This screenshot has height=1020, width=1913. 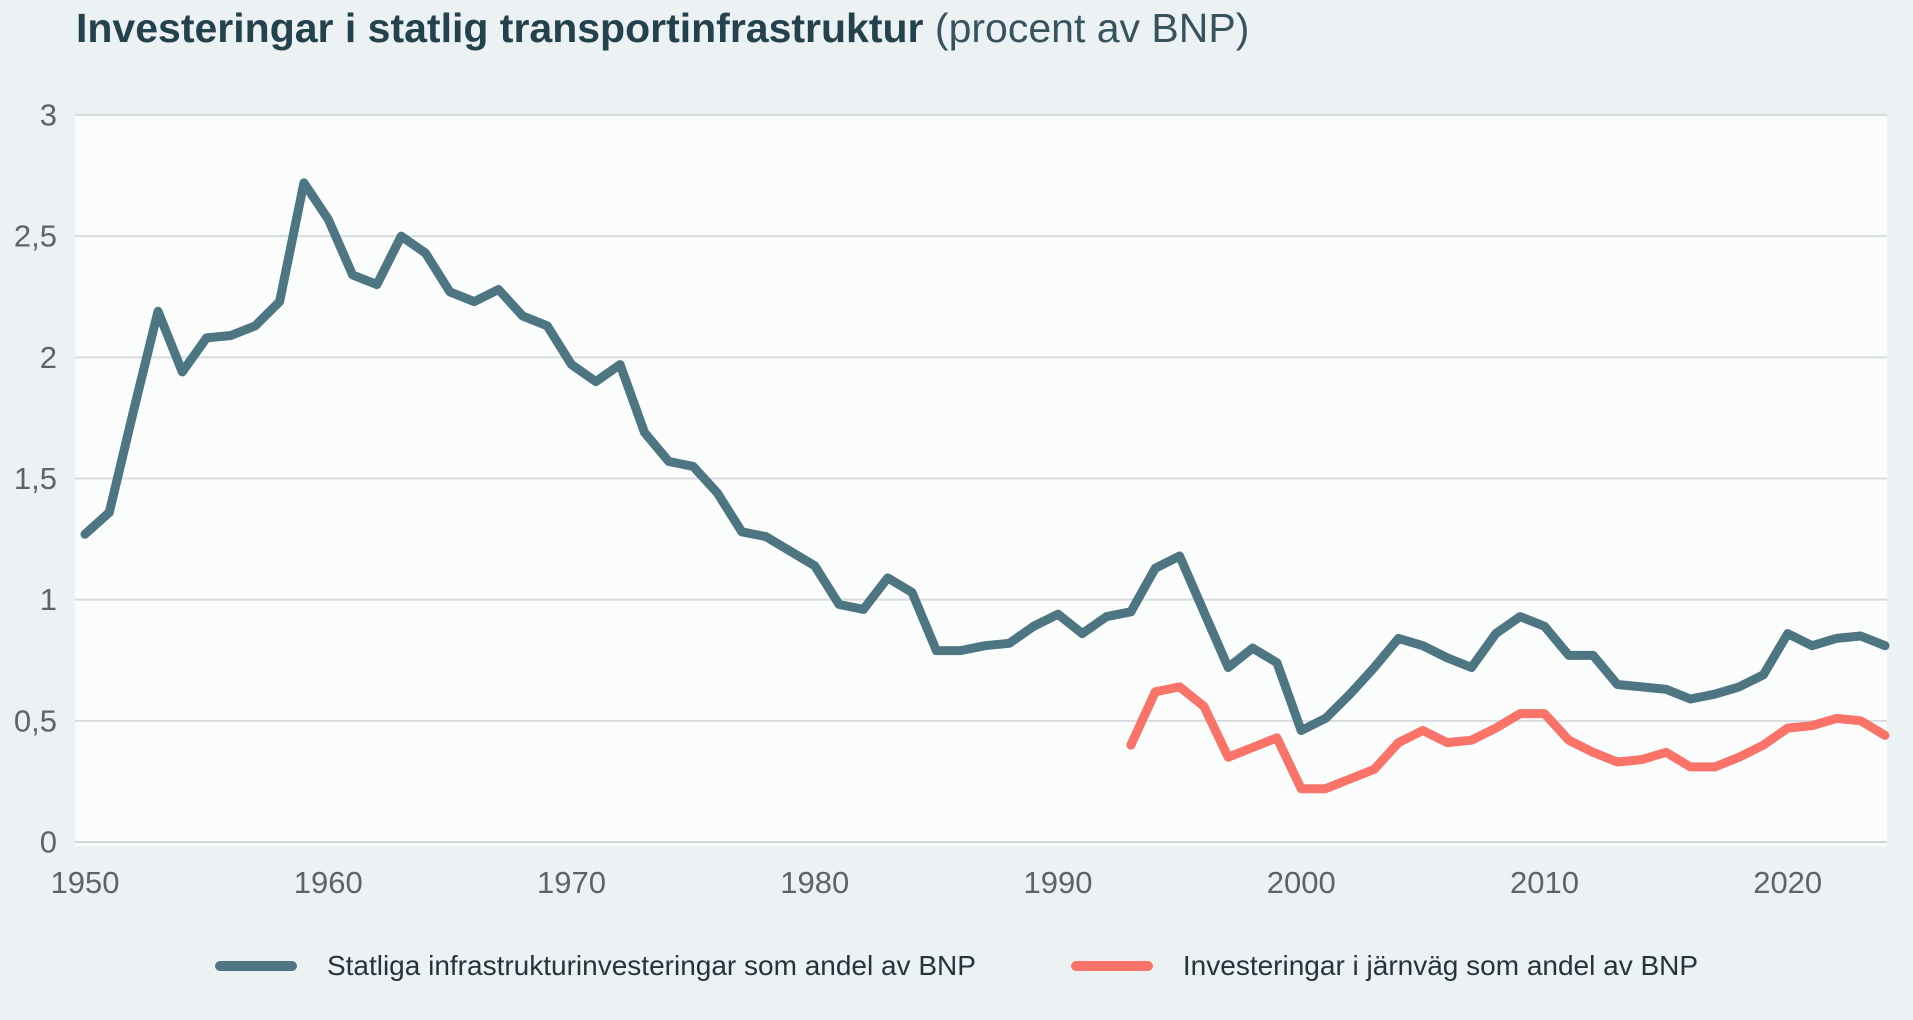 I want to click on series-line-jarnvag, so click(x=1508, y=738).